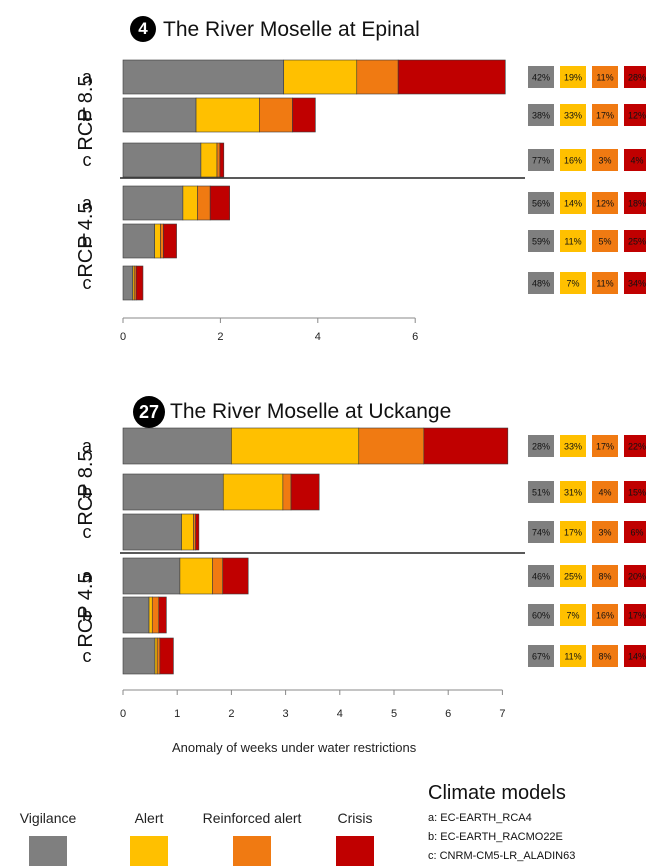 The width and height of the screenshot is (646, 866). What do you see at coordinates (573, 78) in the screenshot?
I see `percent-label: 19%` at bounding box center [573, 78].